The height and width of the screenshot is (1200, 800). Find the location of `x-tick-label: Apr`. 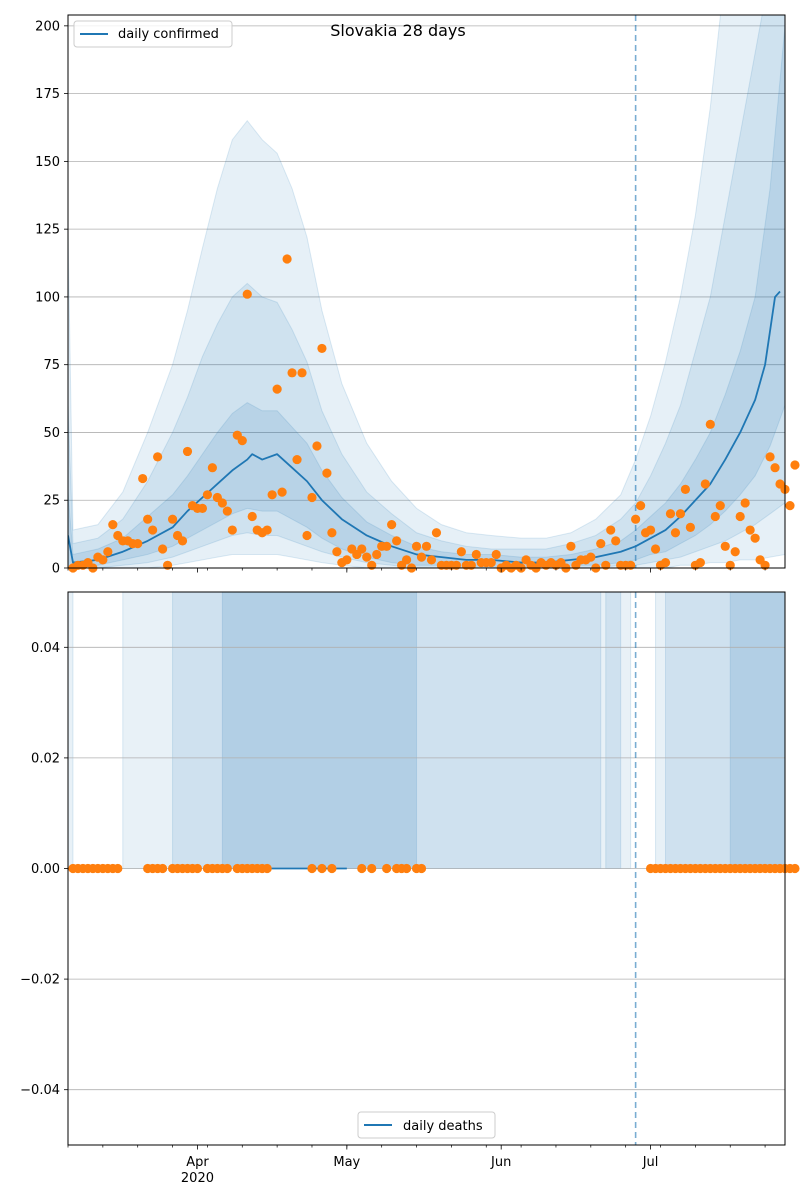

x-tick-label: Apr is located at coordinates (197, 1162).